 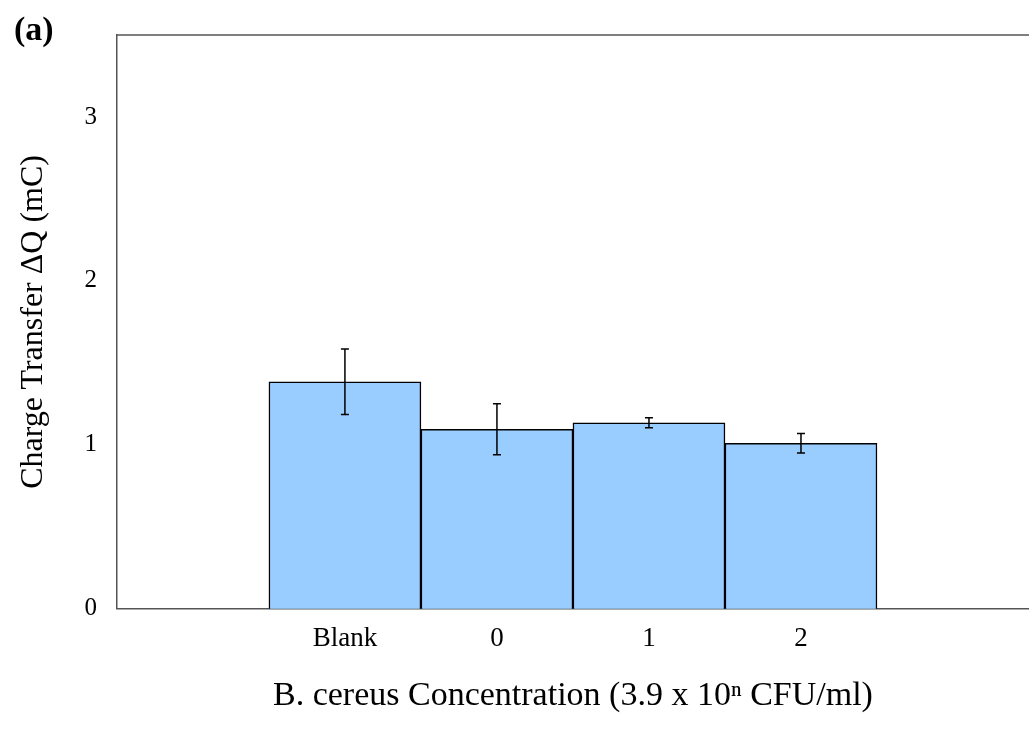 I want to click on y-axis-title: Charge Transfer ΔQ (mC), so click(x=30, y=322).